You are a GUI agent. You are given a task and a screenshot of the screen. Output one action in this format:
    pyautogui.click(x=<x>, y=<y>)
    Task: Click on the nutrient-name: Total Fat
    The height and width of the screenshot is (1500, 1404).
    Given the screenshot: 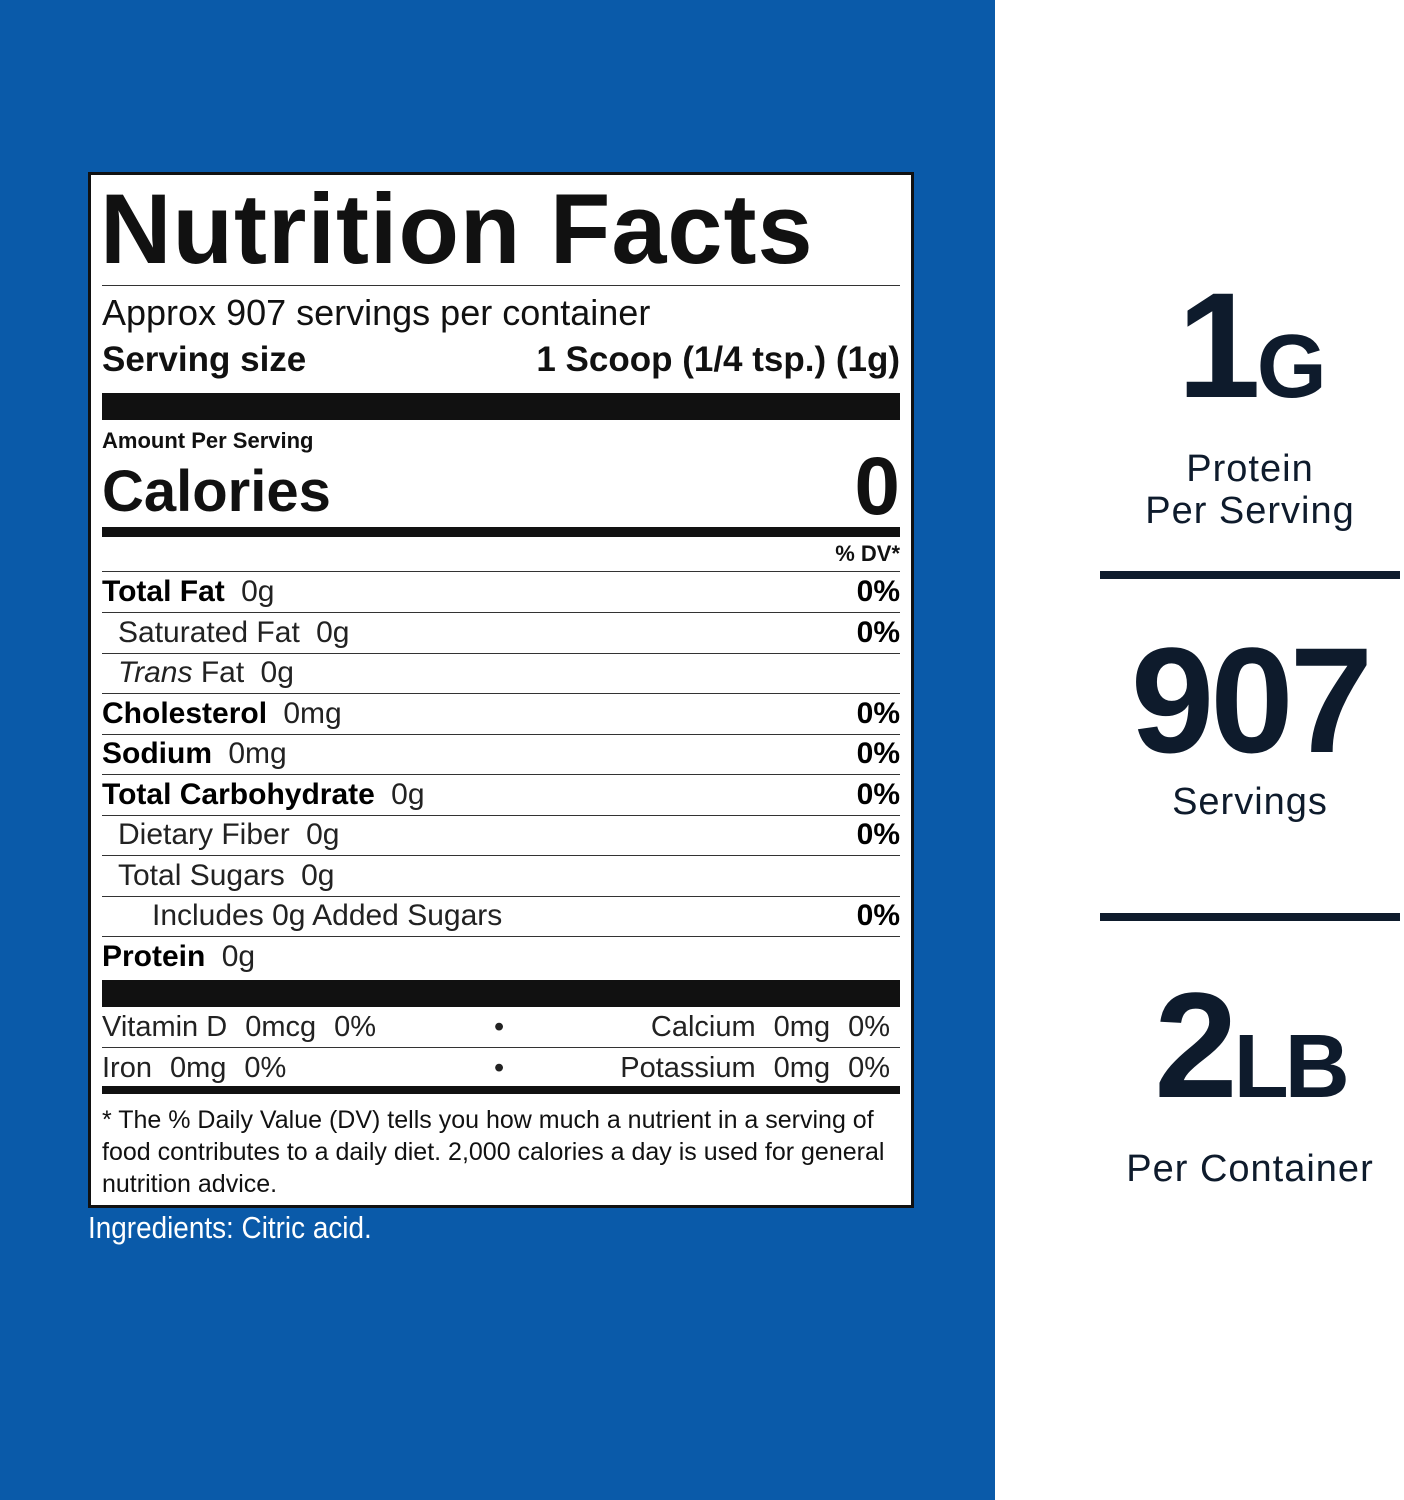 What is the action you would take?
    pyautogui.click(x=163, y=591)
    